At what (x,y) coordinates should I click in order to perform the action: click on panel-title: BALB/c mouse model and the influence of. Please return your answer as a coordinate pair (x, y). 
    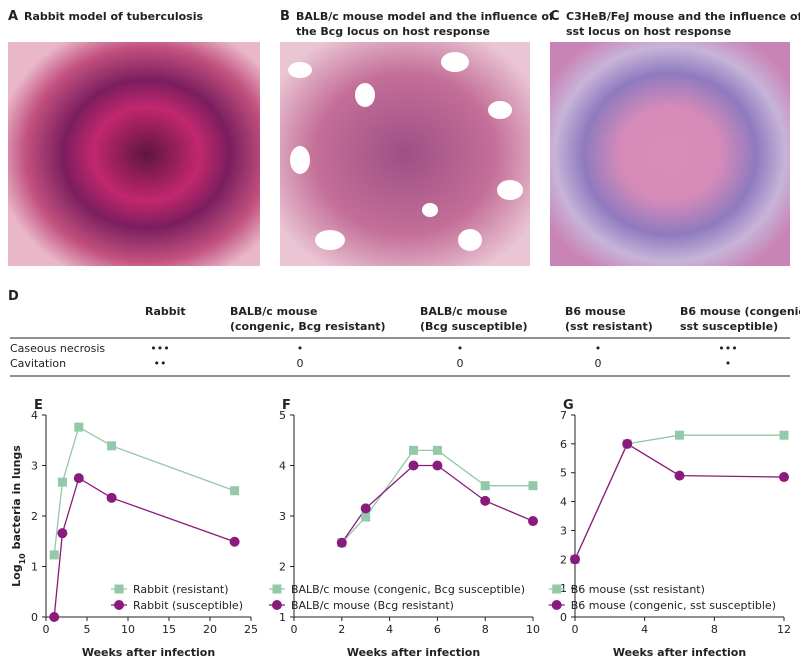
    Looking at the image, I should click on (425, 16).